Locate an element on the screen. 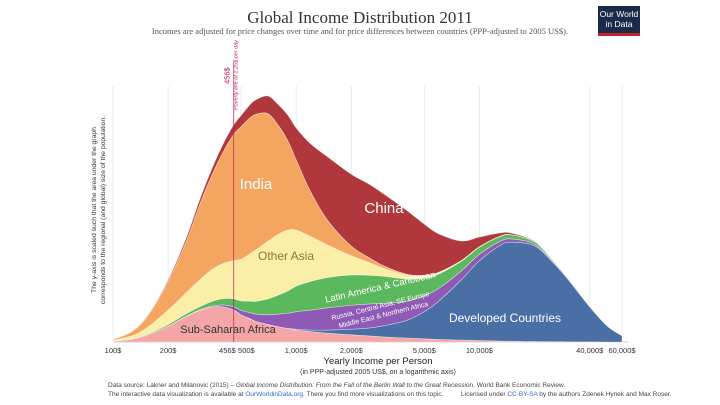 Image resolution: width=720 pixels, height=405 pixels. x-tick-label: 60,000$ is located at coordinates (622, 350).